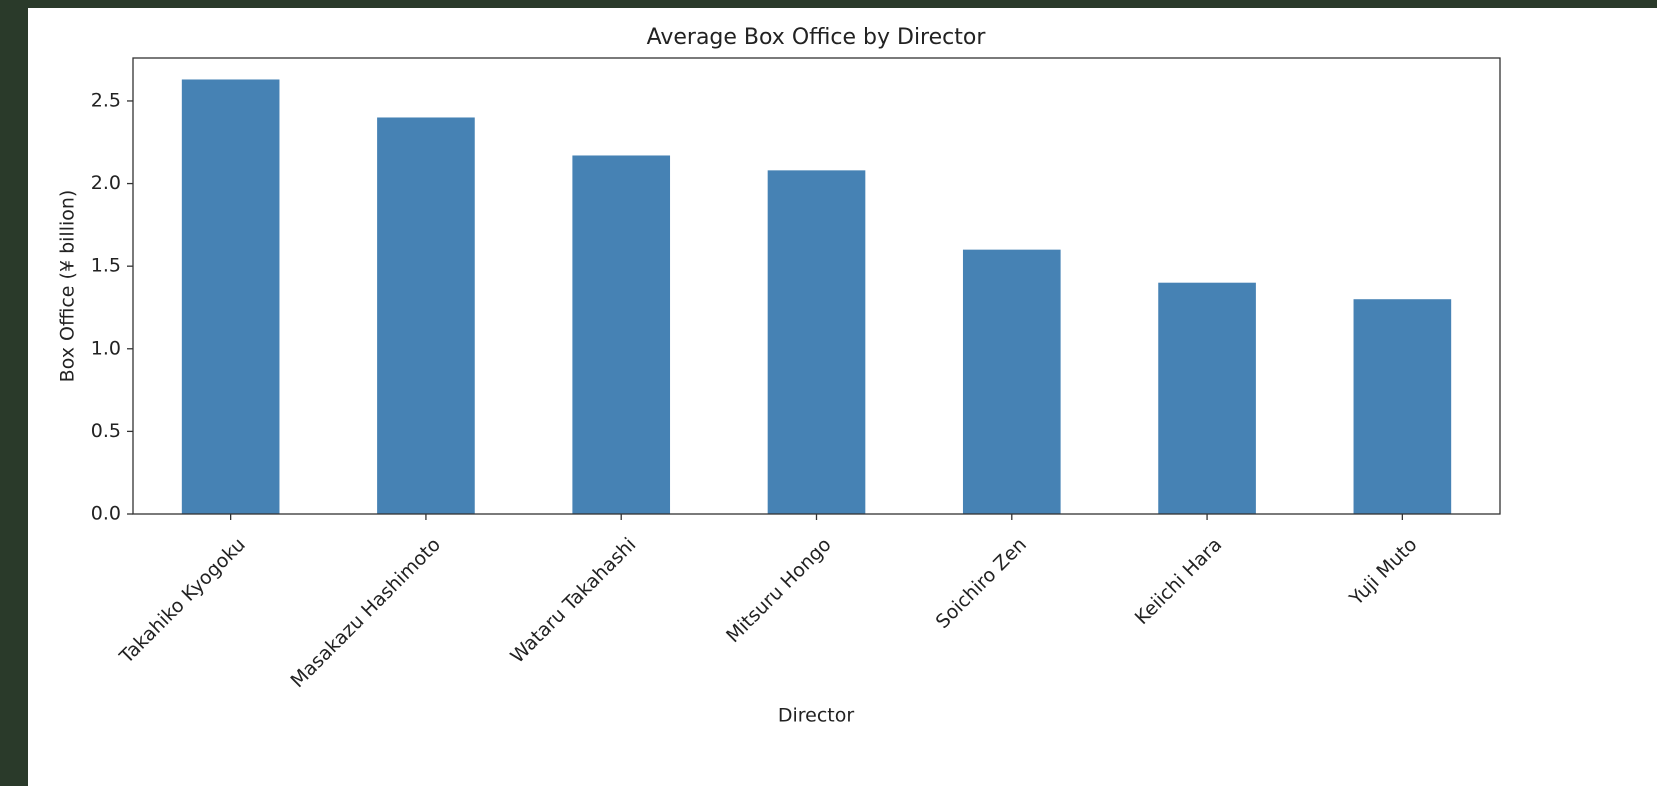 This screenshot has width=1657, height=786. Describe the element at coordinates (106, 348) in the screenshot. I see `y-tick-label: 1.0` at that location.